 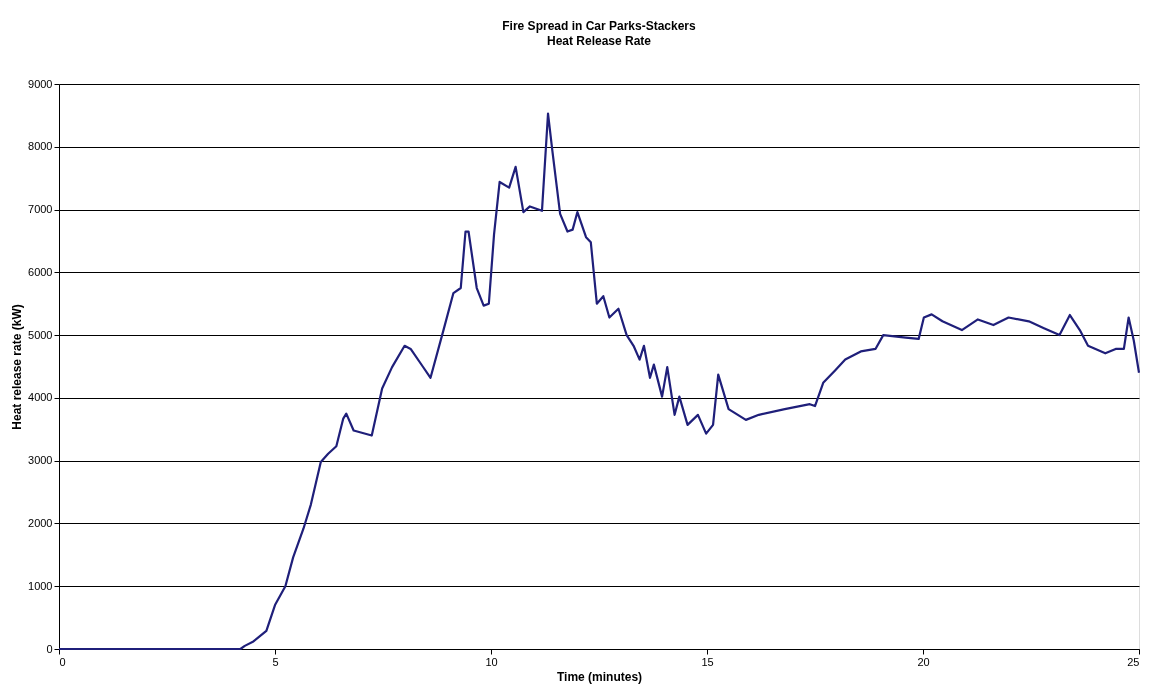 What do you see at coordinates (1133, 661) in the screenshot?
I see `x-tick-label: 25` at bounding box center [1133, 661].